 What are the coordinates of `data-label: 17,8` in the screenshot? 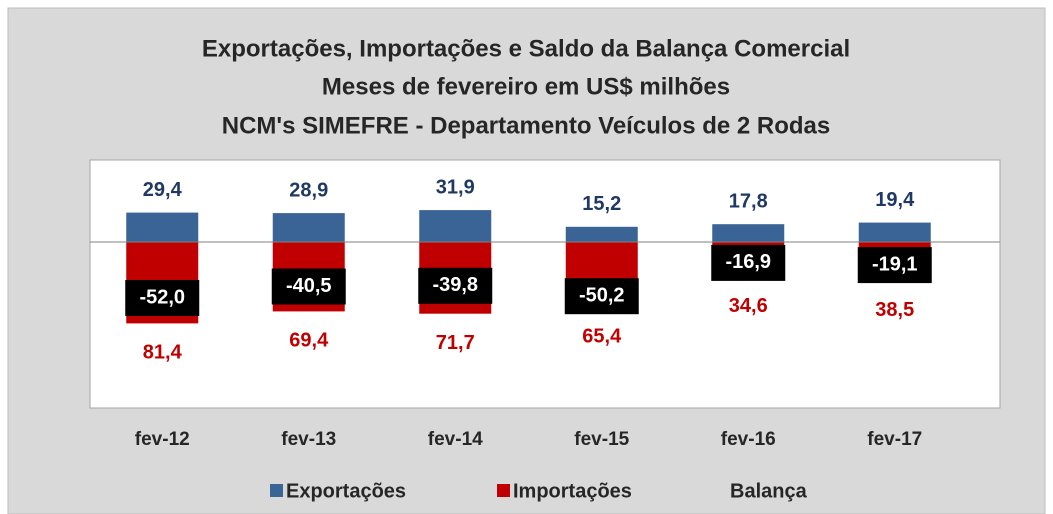 It's located at (748, 201).